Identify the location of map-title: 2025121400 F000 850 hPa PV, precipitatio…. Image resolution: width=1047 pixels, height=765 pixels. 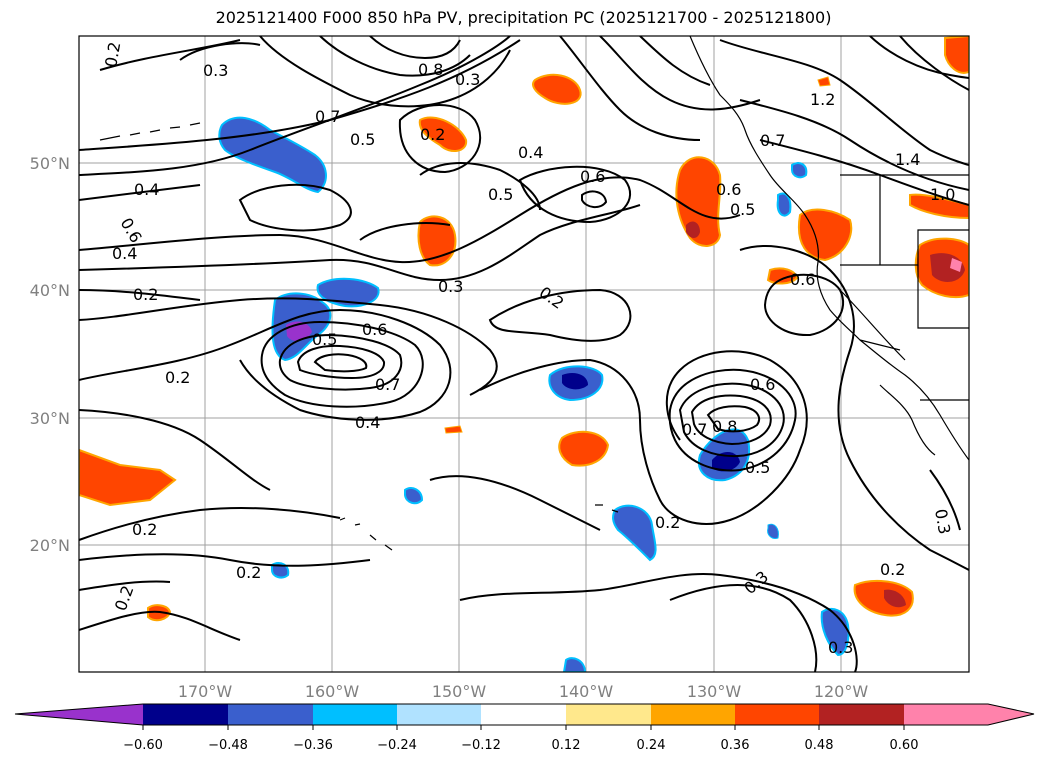
(523, 17).